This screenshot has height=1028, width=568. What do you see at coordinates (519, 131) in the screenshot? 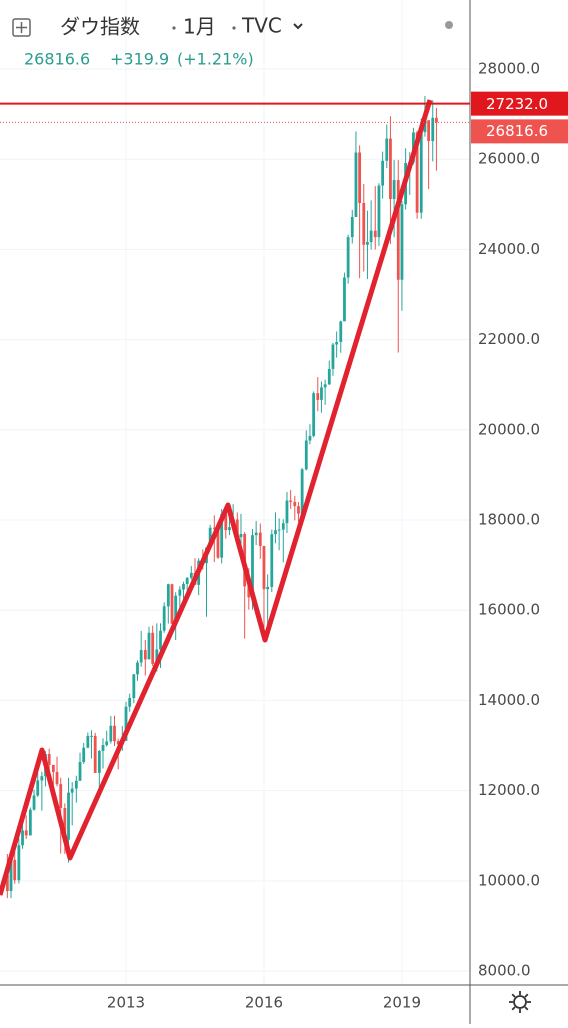
I see `last-price-box` at bounding box center [519, 131].